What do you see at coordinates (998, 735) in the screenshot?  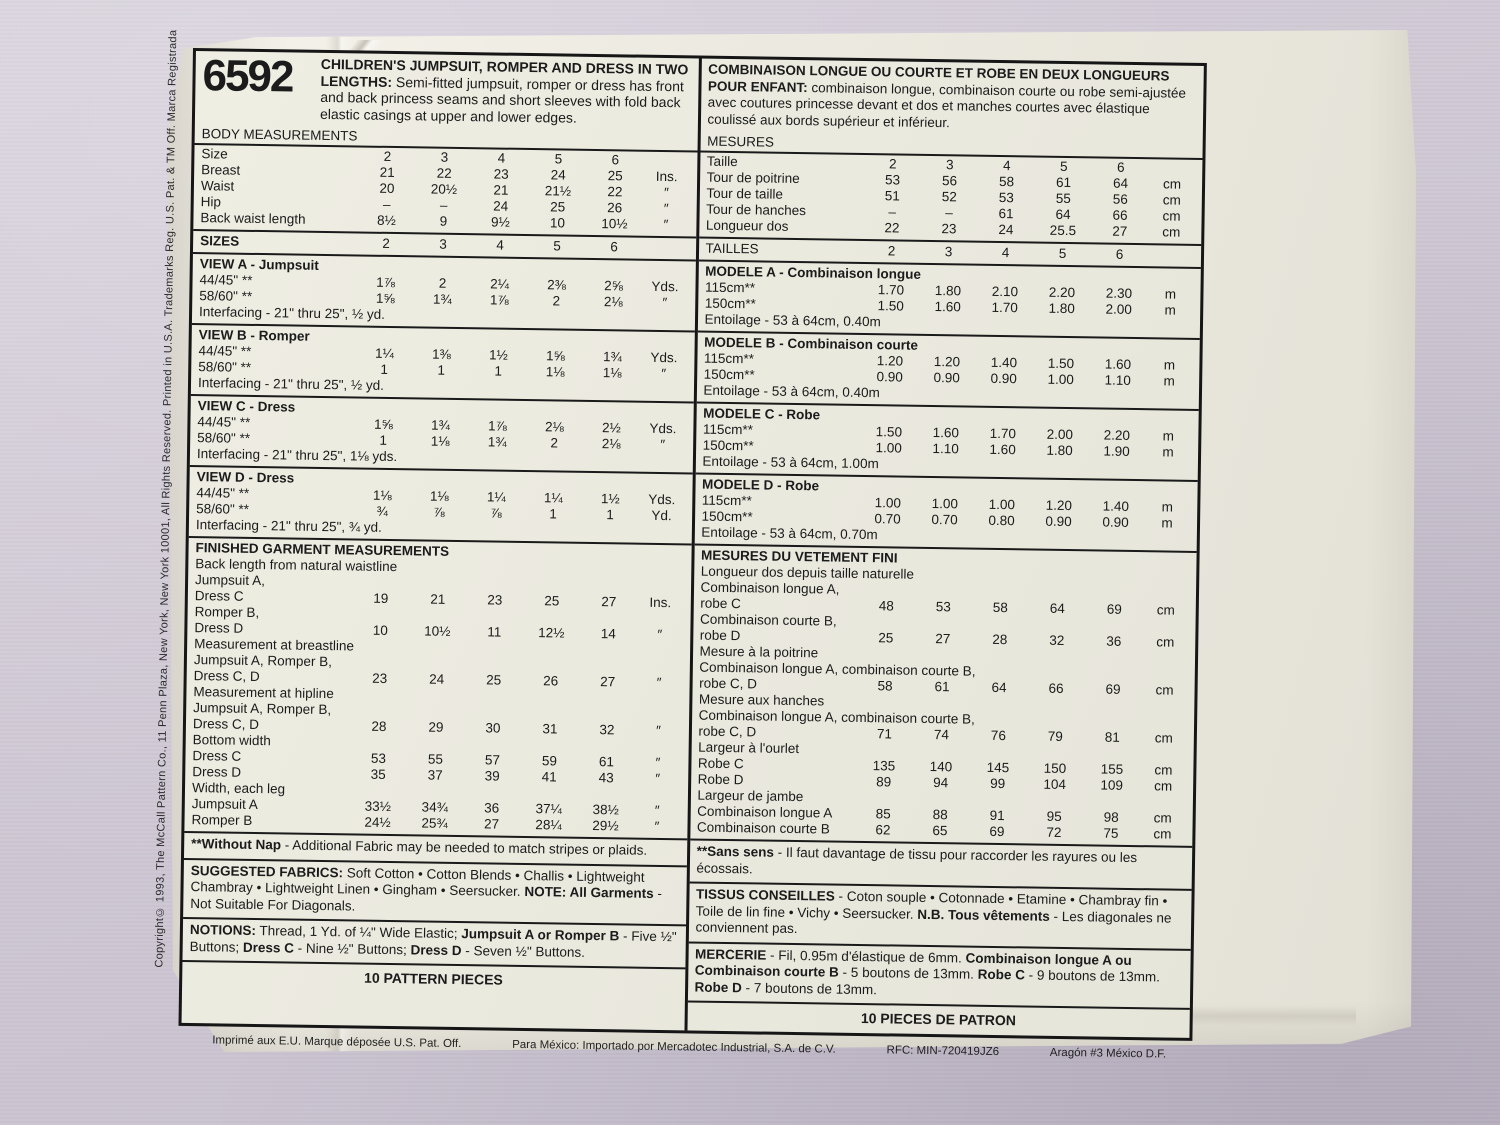 I see `value-cell: 76` at bounding box center [998, 735].